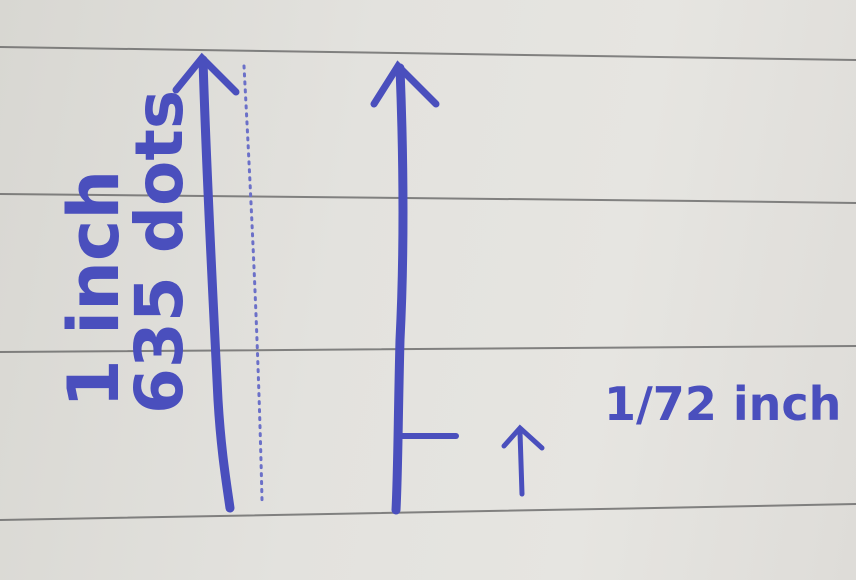 Image resolution: width=856 pixels, height=580 pixels. I want to click on label-inch: 1 inch, so click(94, 289).